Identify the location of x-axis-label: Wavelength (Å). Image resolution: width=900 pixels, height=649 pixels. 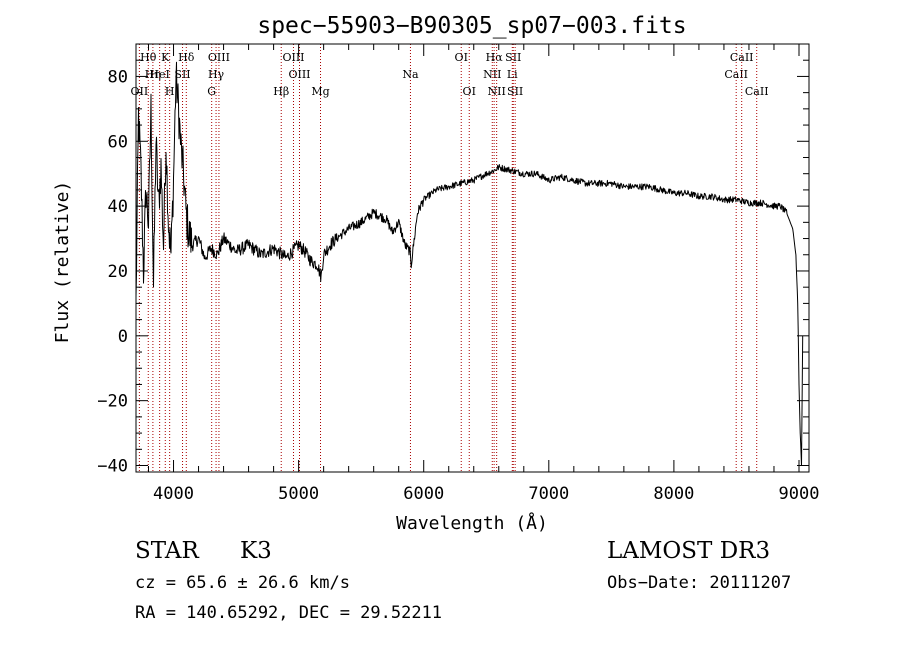
(472, 523).